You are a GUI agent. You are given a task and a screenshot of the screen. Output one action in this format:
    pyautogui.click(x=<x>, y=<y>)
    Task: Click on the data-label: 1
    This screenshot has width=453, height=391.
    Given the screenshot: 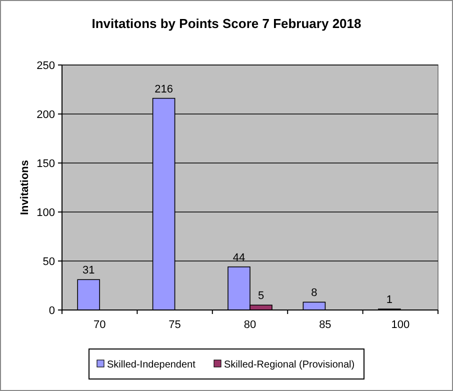 What is the action you would take?
    pyautogui.click(x=389, y=300)
    